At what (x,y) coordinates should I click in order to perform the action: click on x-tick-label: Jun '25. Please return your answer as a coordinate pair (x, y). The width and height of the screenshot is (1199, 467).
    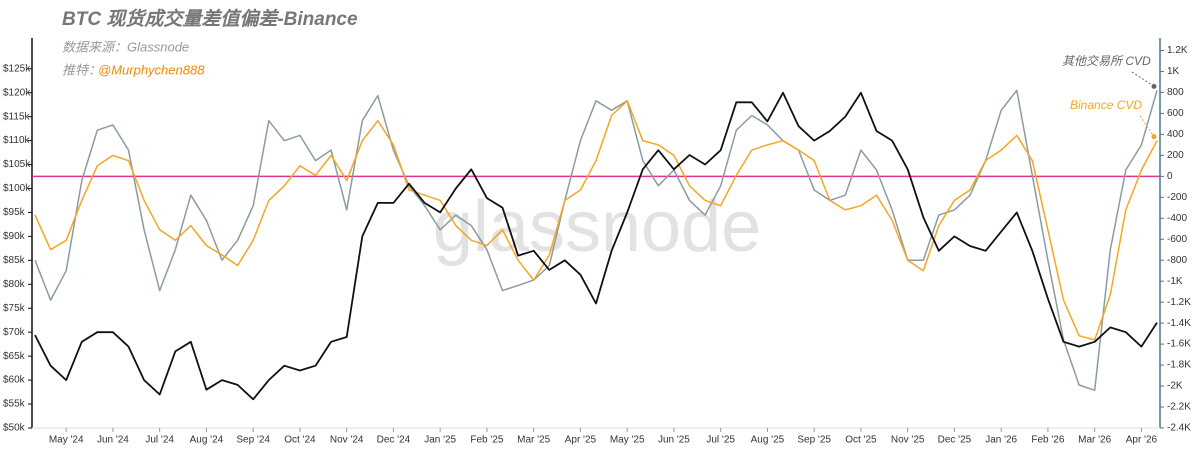
    Looking at the image, I should click on (674, 440).